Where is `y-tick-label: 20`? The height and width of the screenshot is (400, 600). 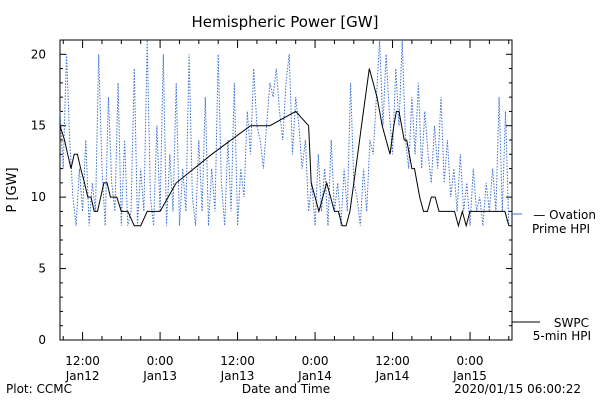 y-tick-label: 20 is located at coordinates (38, 54).